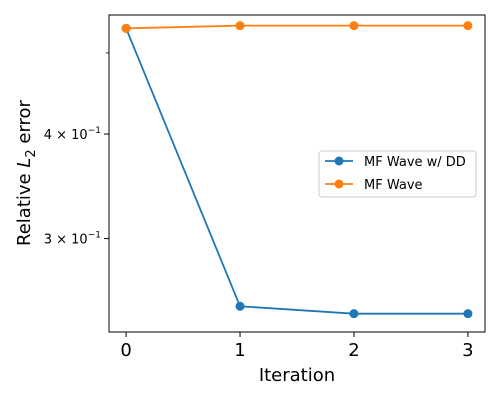 This screenshot has height=400, width=500. I want to click on x-tick-label: 2, so click(353, 350).